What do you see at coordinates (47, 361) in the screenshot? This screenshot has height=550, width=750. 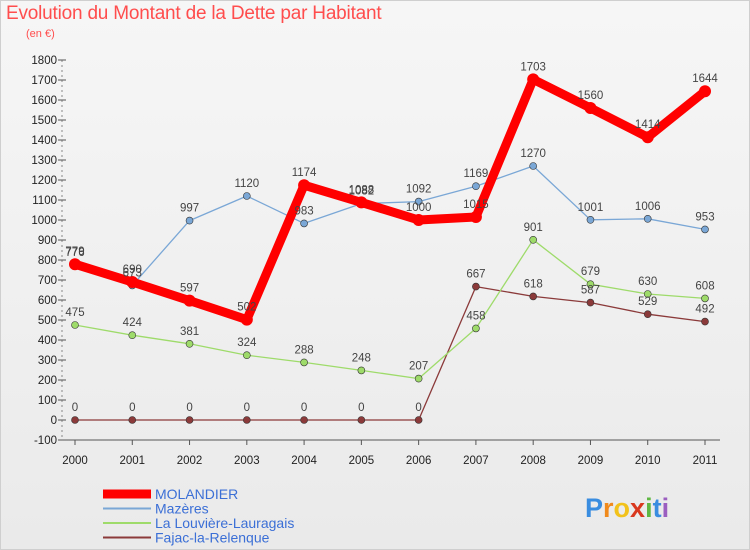 I see `y-tick-label: 300` at bounding box center [47, 361].